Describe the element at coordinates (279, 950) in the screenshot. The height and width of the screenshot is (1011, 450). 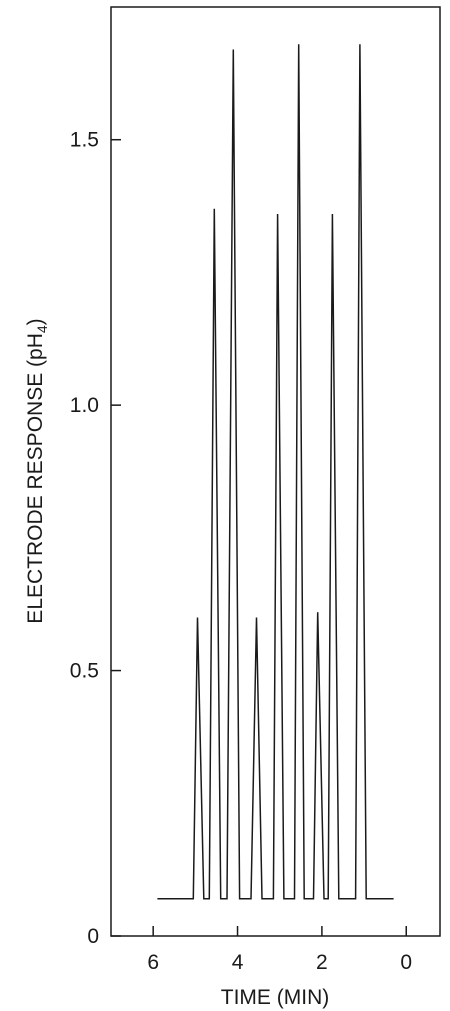
I see `x-axis-ticks: 6 4 2 0` at that location.